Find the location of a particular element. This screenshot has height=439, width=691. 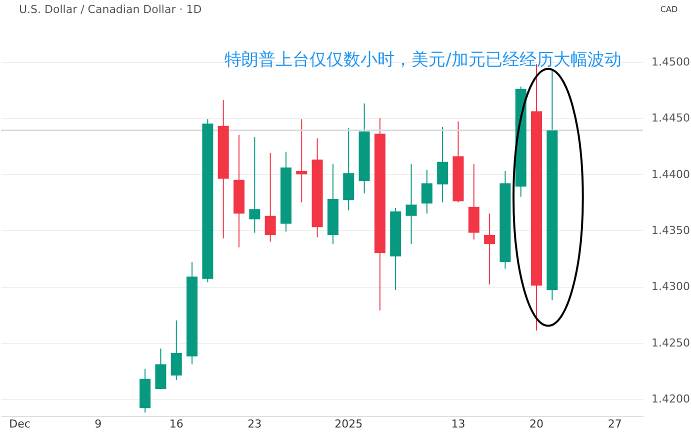

text: CAD is located at coordinates (669, 9).